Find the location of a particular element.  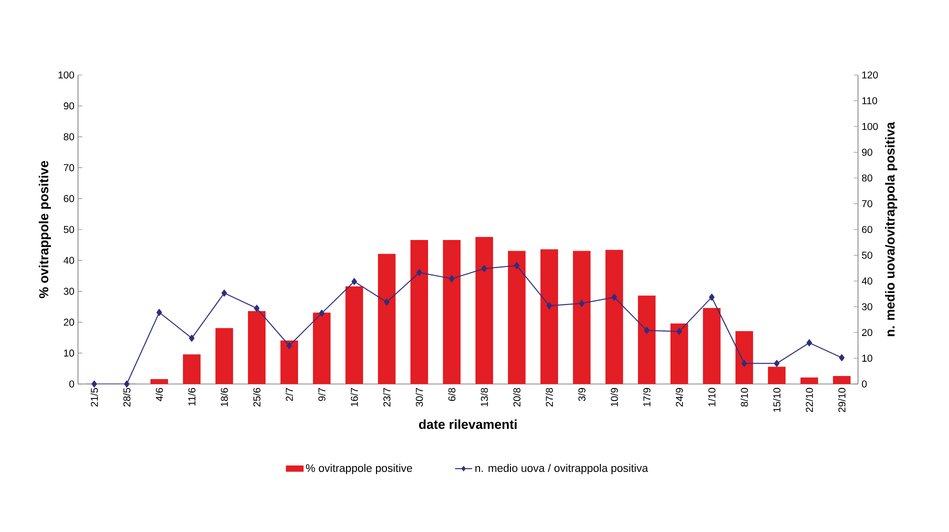

y2-tick-label: 10 is located at coordinates (867, 358).